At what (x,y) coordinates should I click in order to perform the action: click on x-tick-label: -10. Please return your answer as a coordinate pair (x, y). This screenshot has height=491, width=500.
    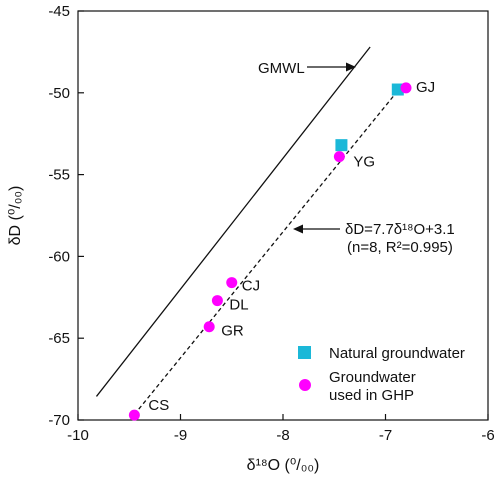
    Looking at the image, I should click on (78, 435).